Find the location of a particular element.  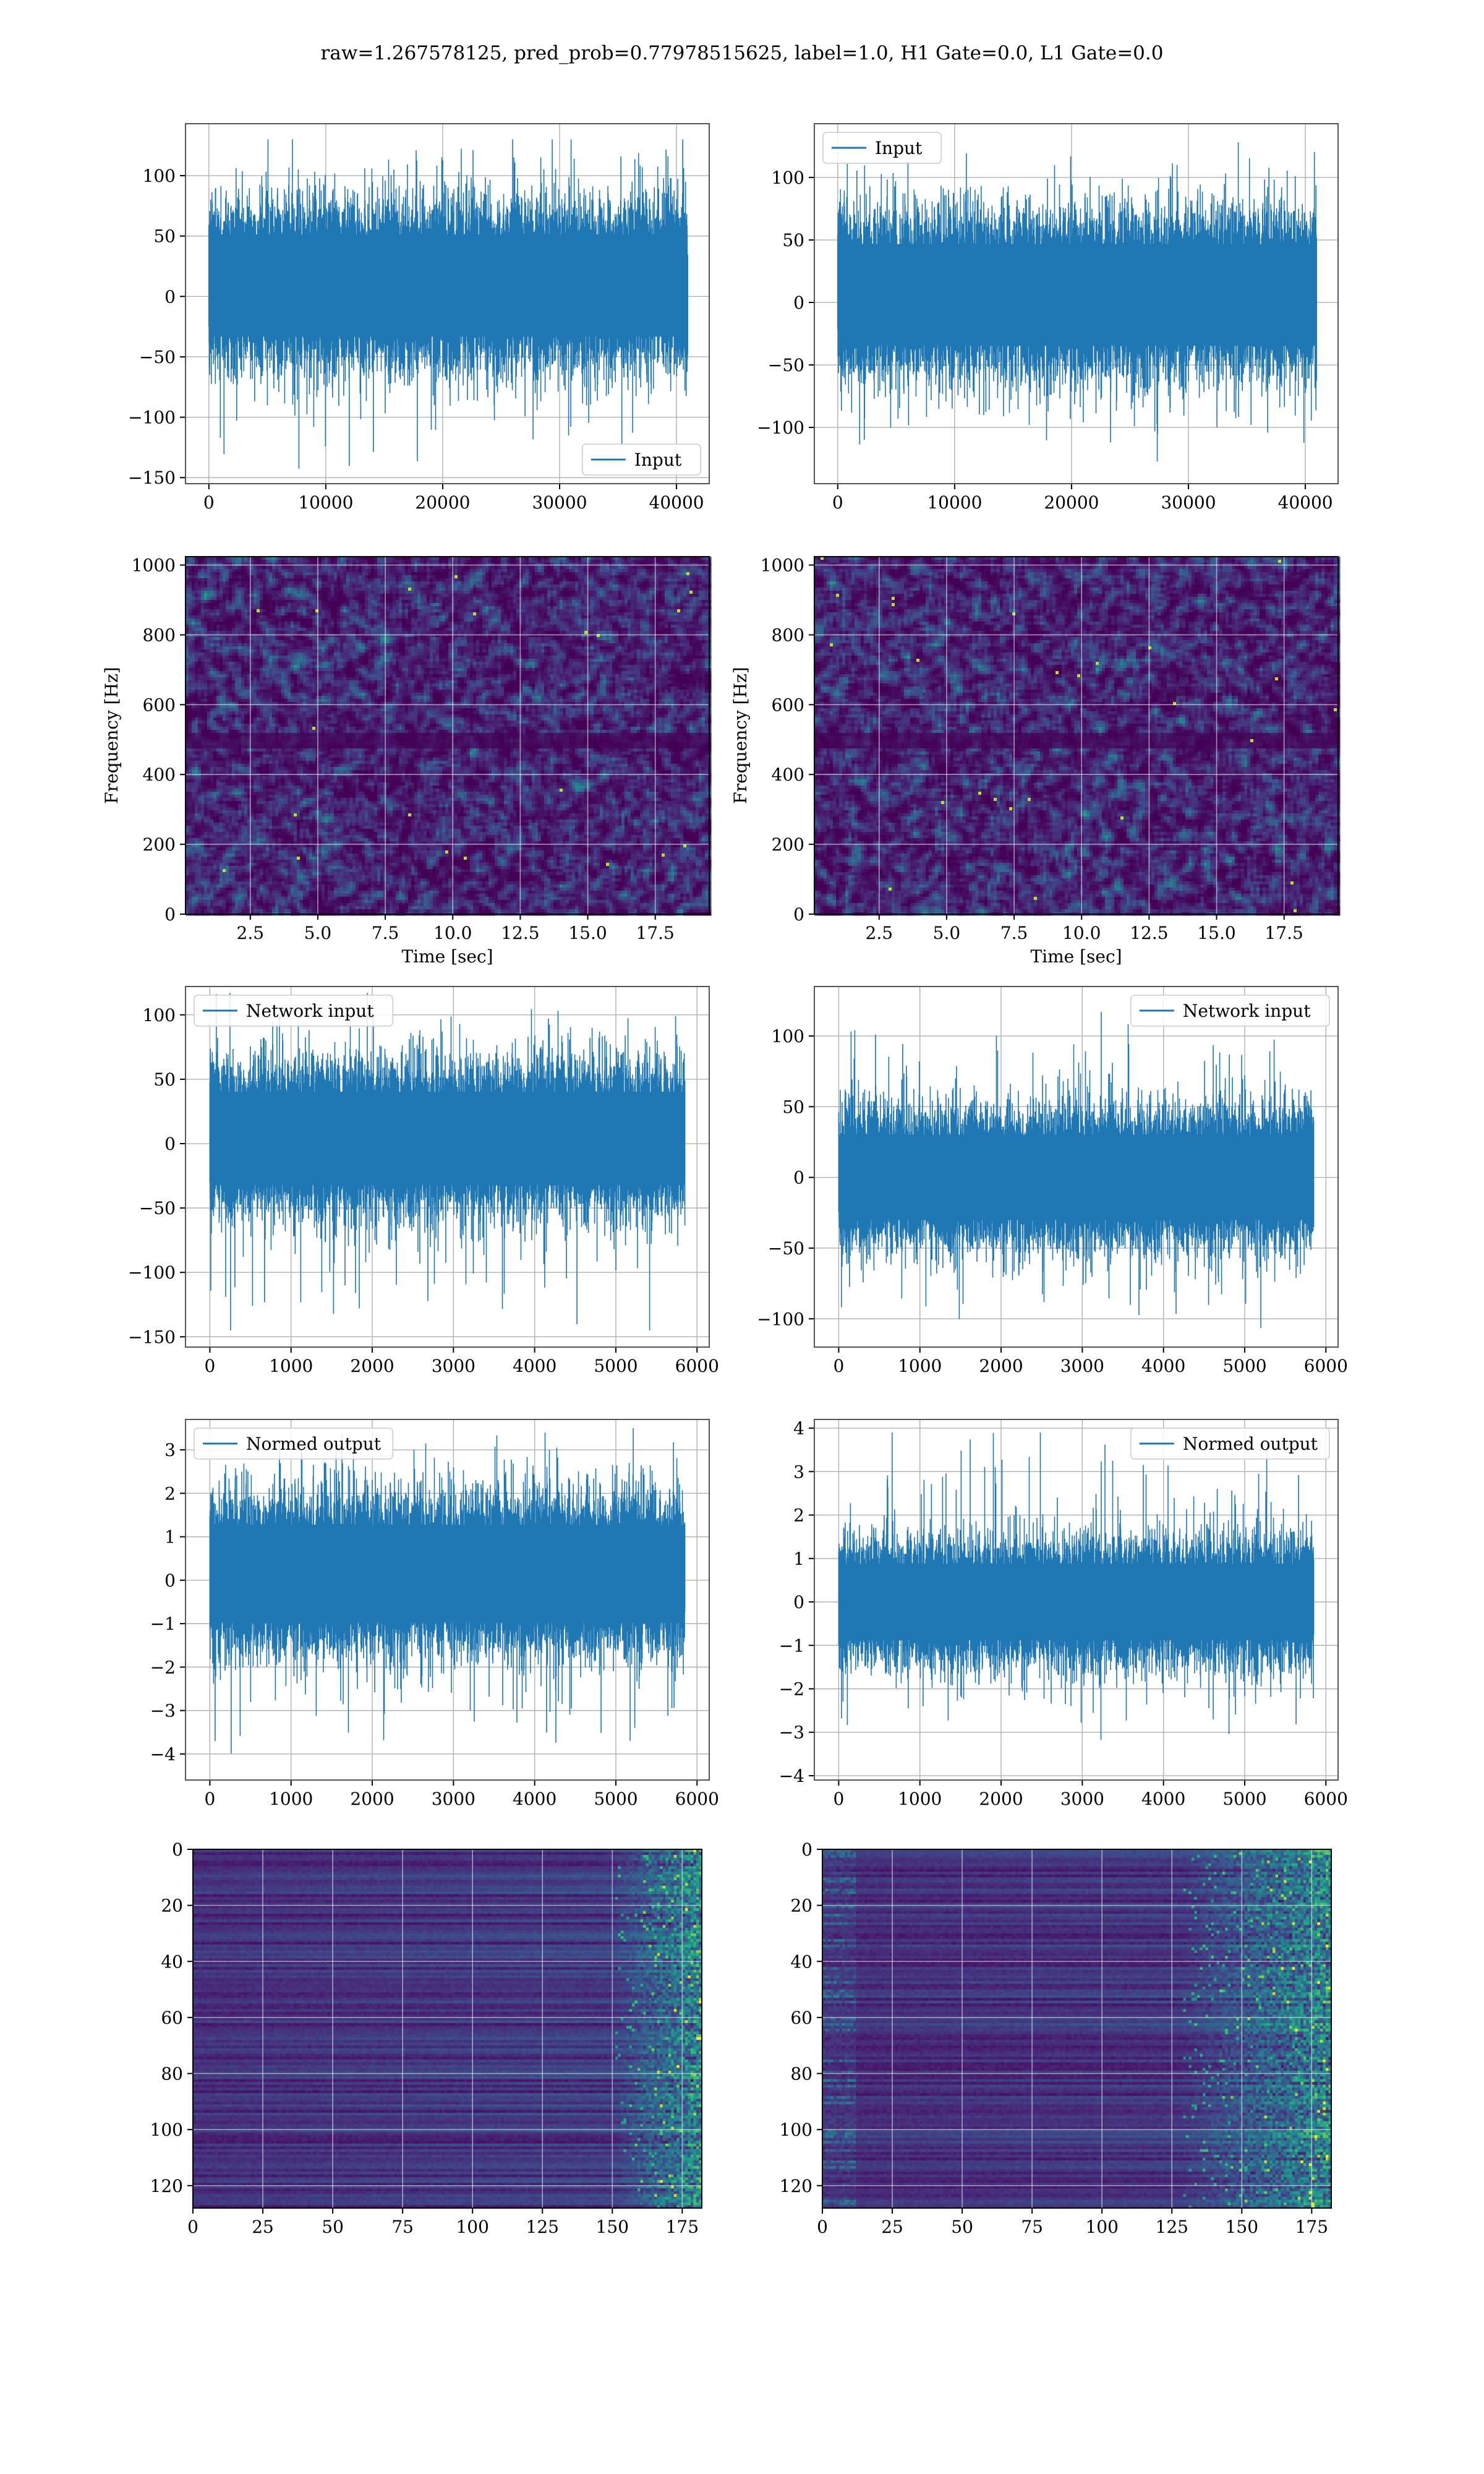

x-tick-label: 30000 is located at coordinates (1188, 502).